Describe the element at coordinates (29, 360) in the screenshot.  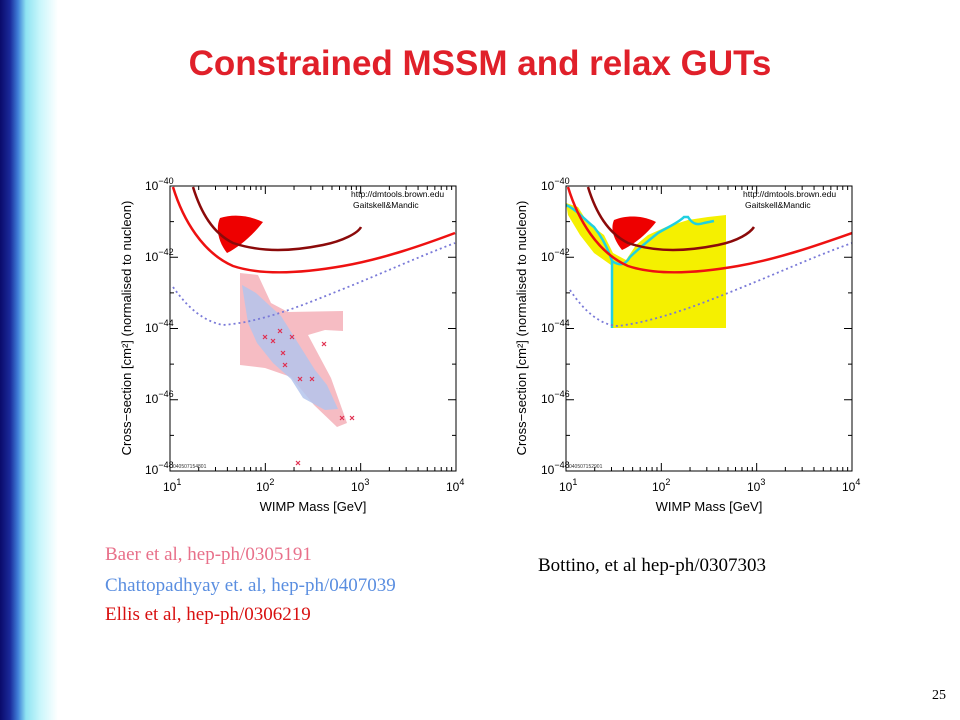
I see `side-gradient-band` at that location.